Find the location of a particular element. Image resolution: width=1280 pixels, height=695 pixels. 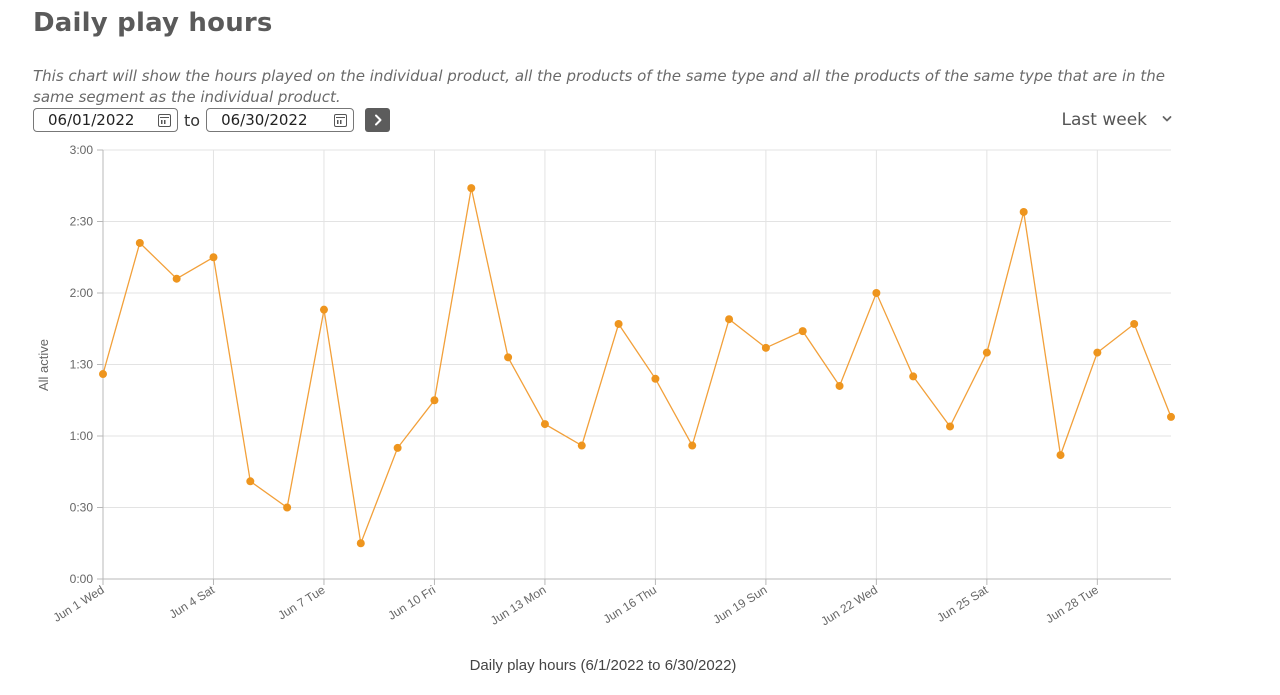

data-point: Jun 22 Wed is located at coordinates (876, 293).